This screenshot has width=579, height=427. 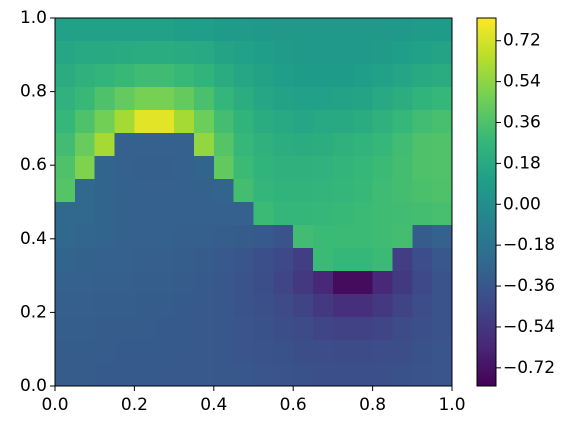 What do you see at coordinates (522, 163) in the screenshot?
I see `colorbar-tick-label: 0.18` at bounding box center [522, 163].